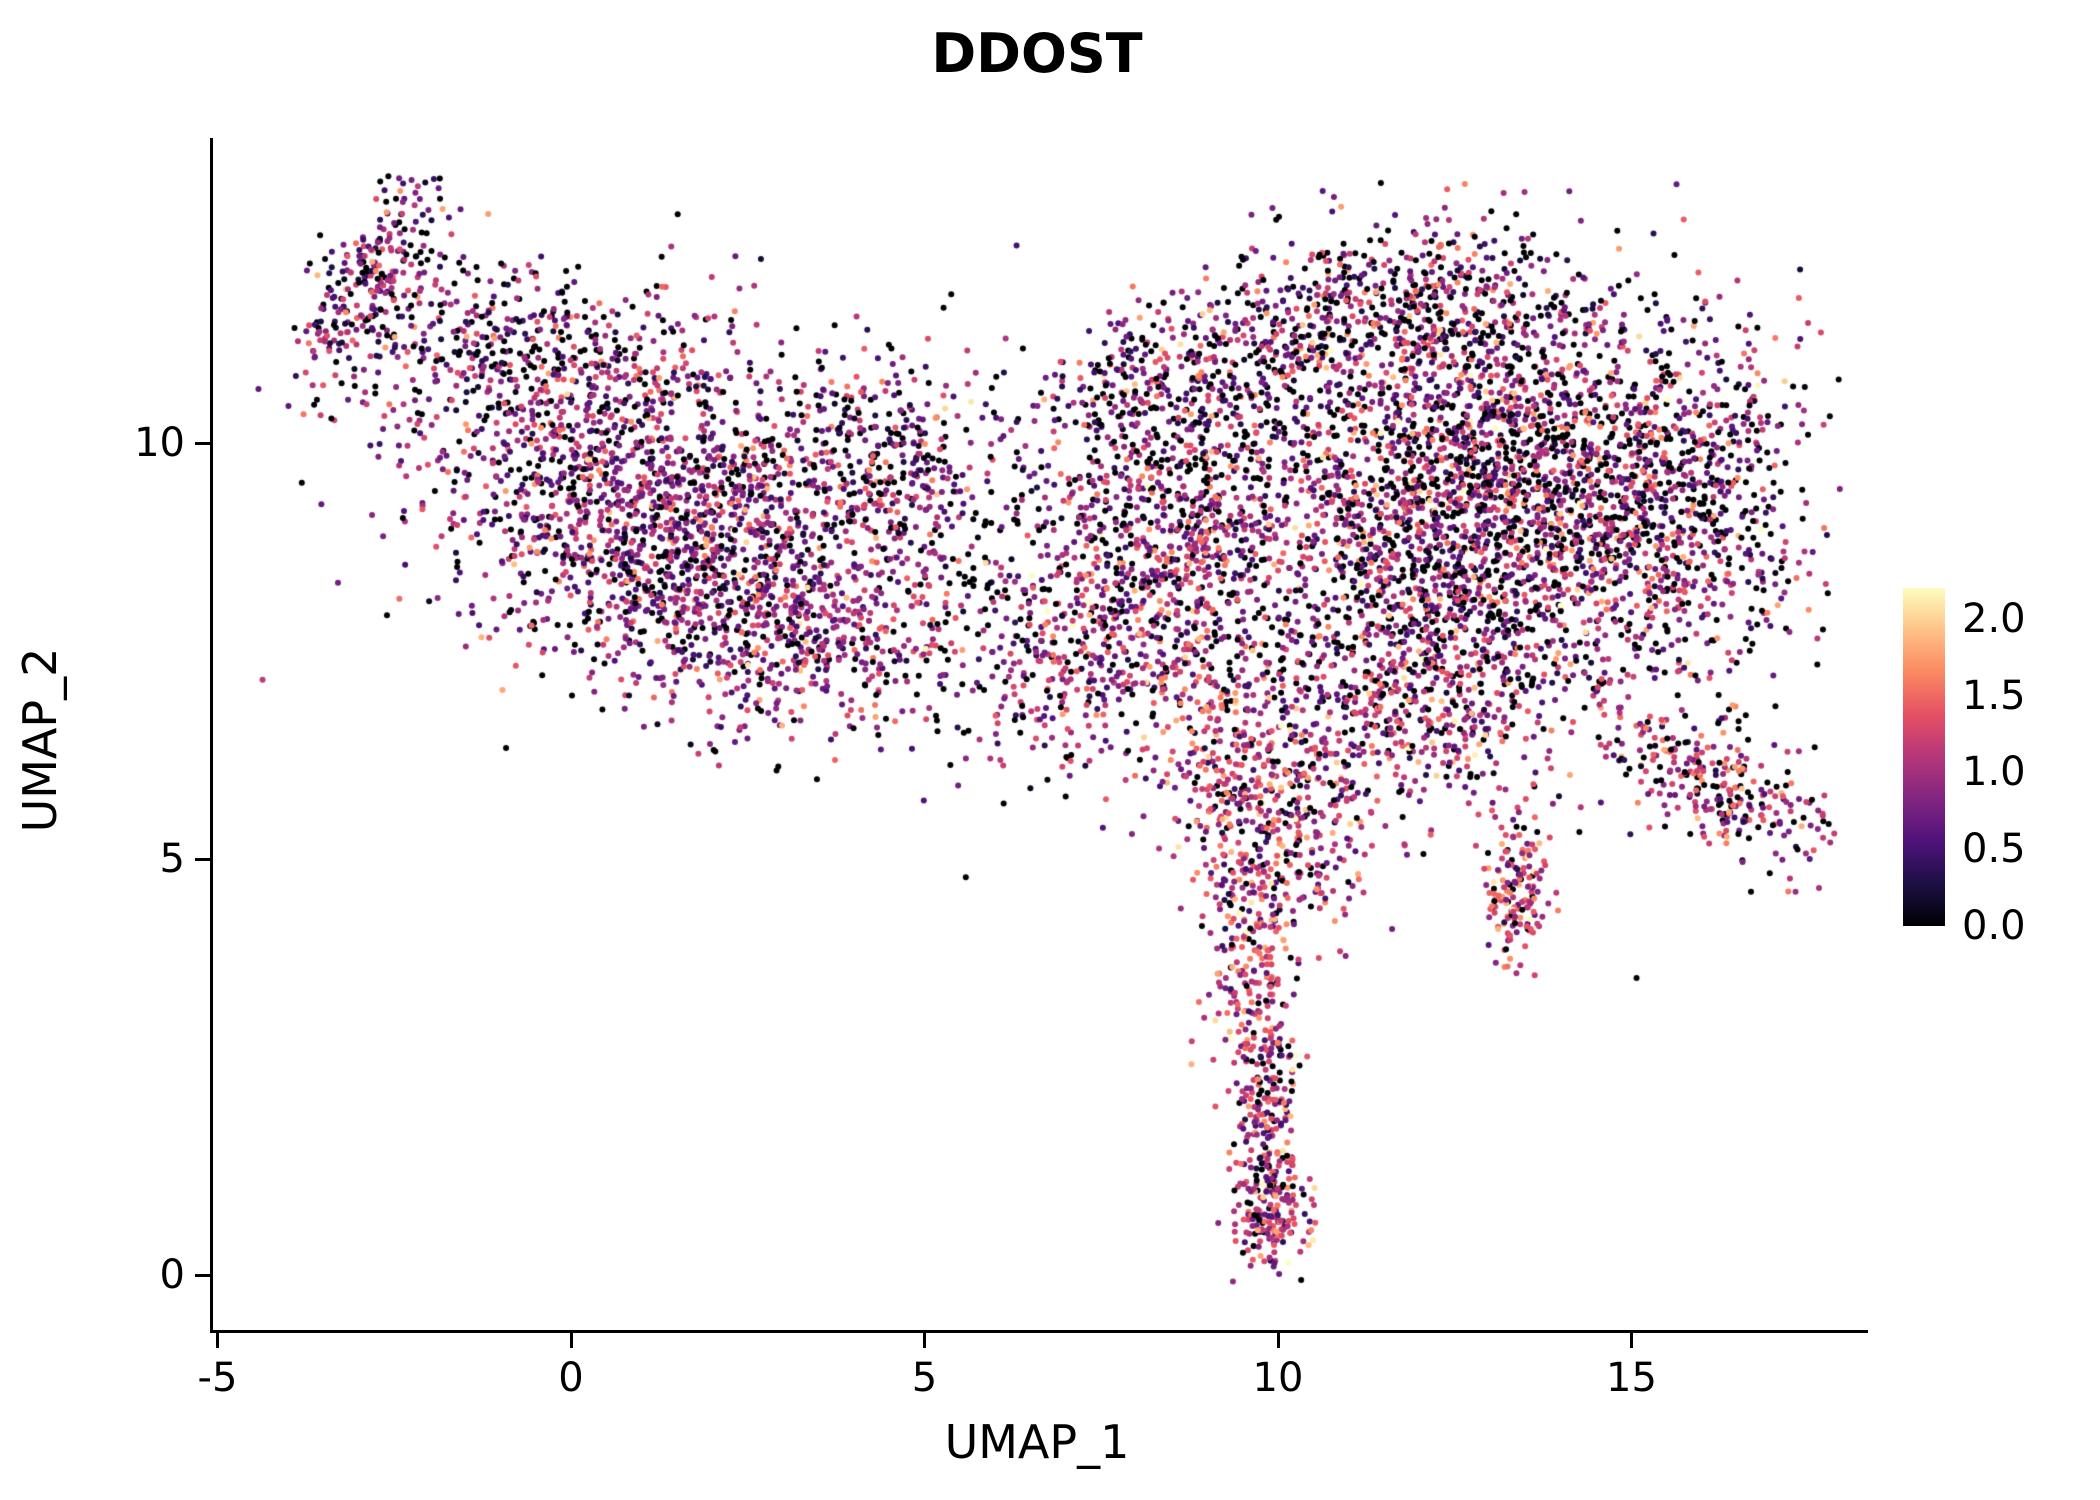  Describe the element at coordinates (1994, 618) in the screenshot. I see `colorbar-tick-label: 2.0` at that location.